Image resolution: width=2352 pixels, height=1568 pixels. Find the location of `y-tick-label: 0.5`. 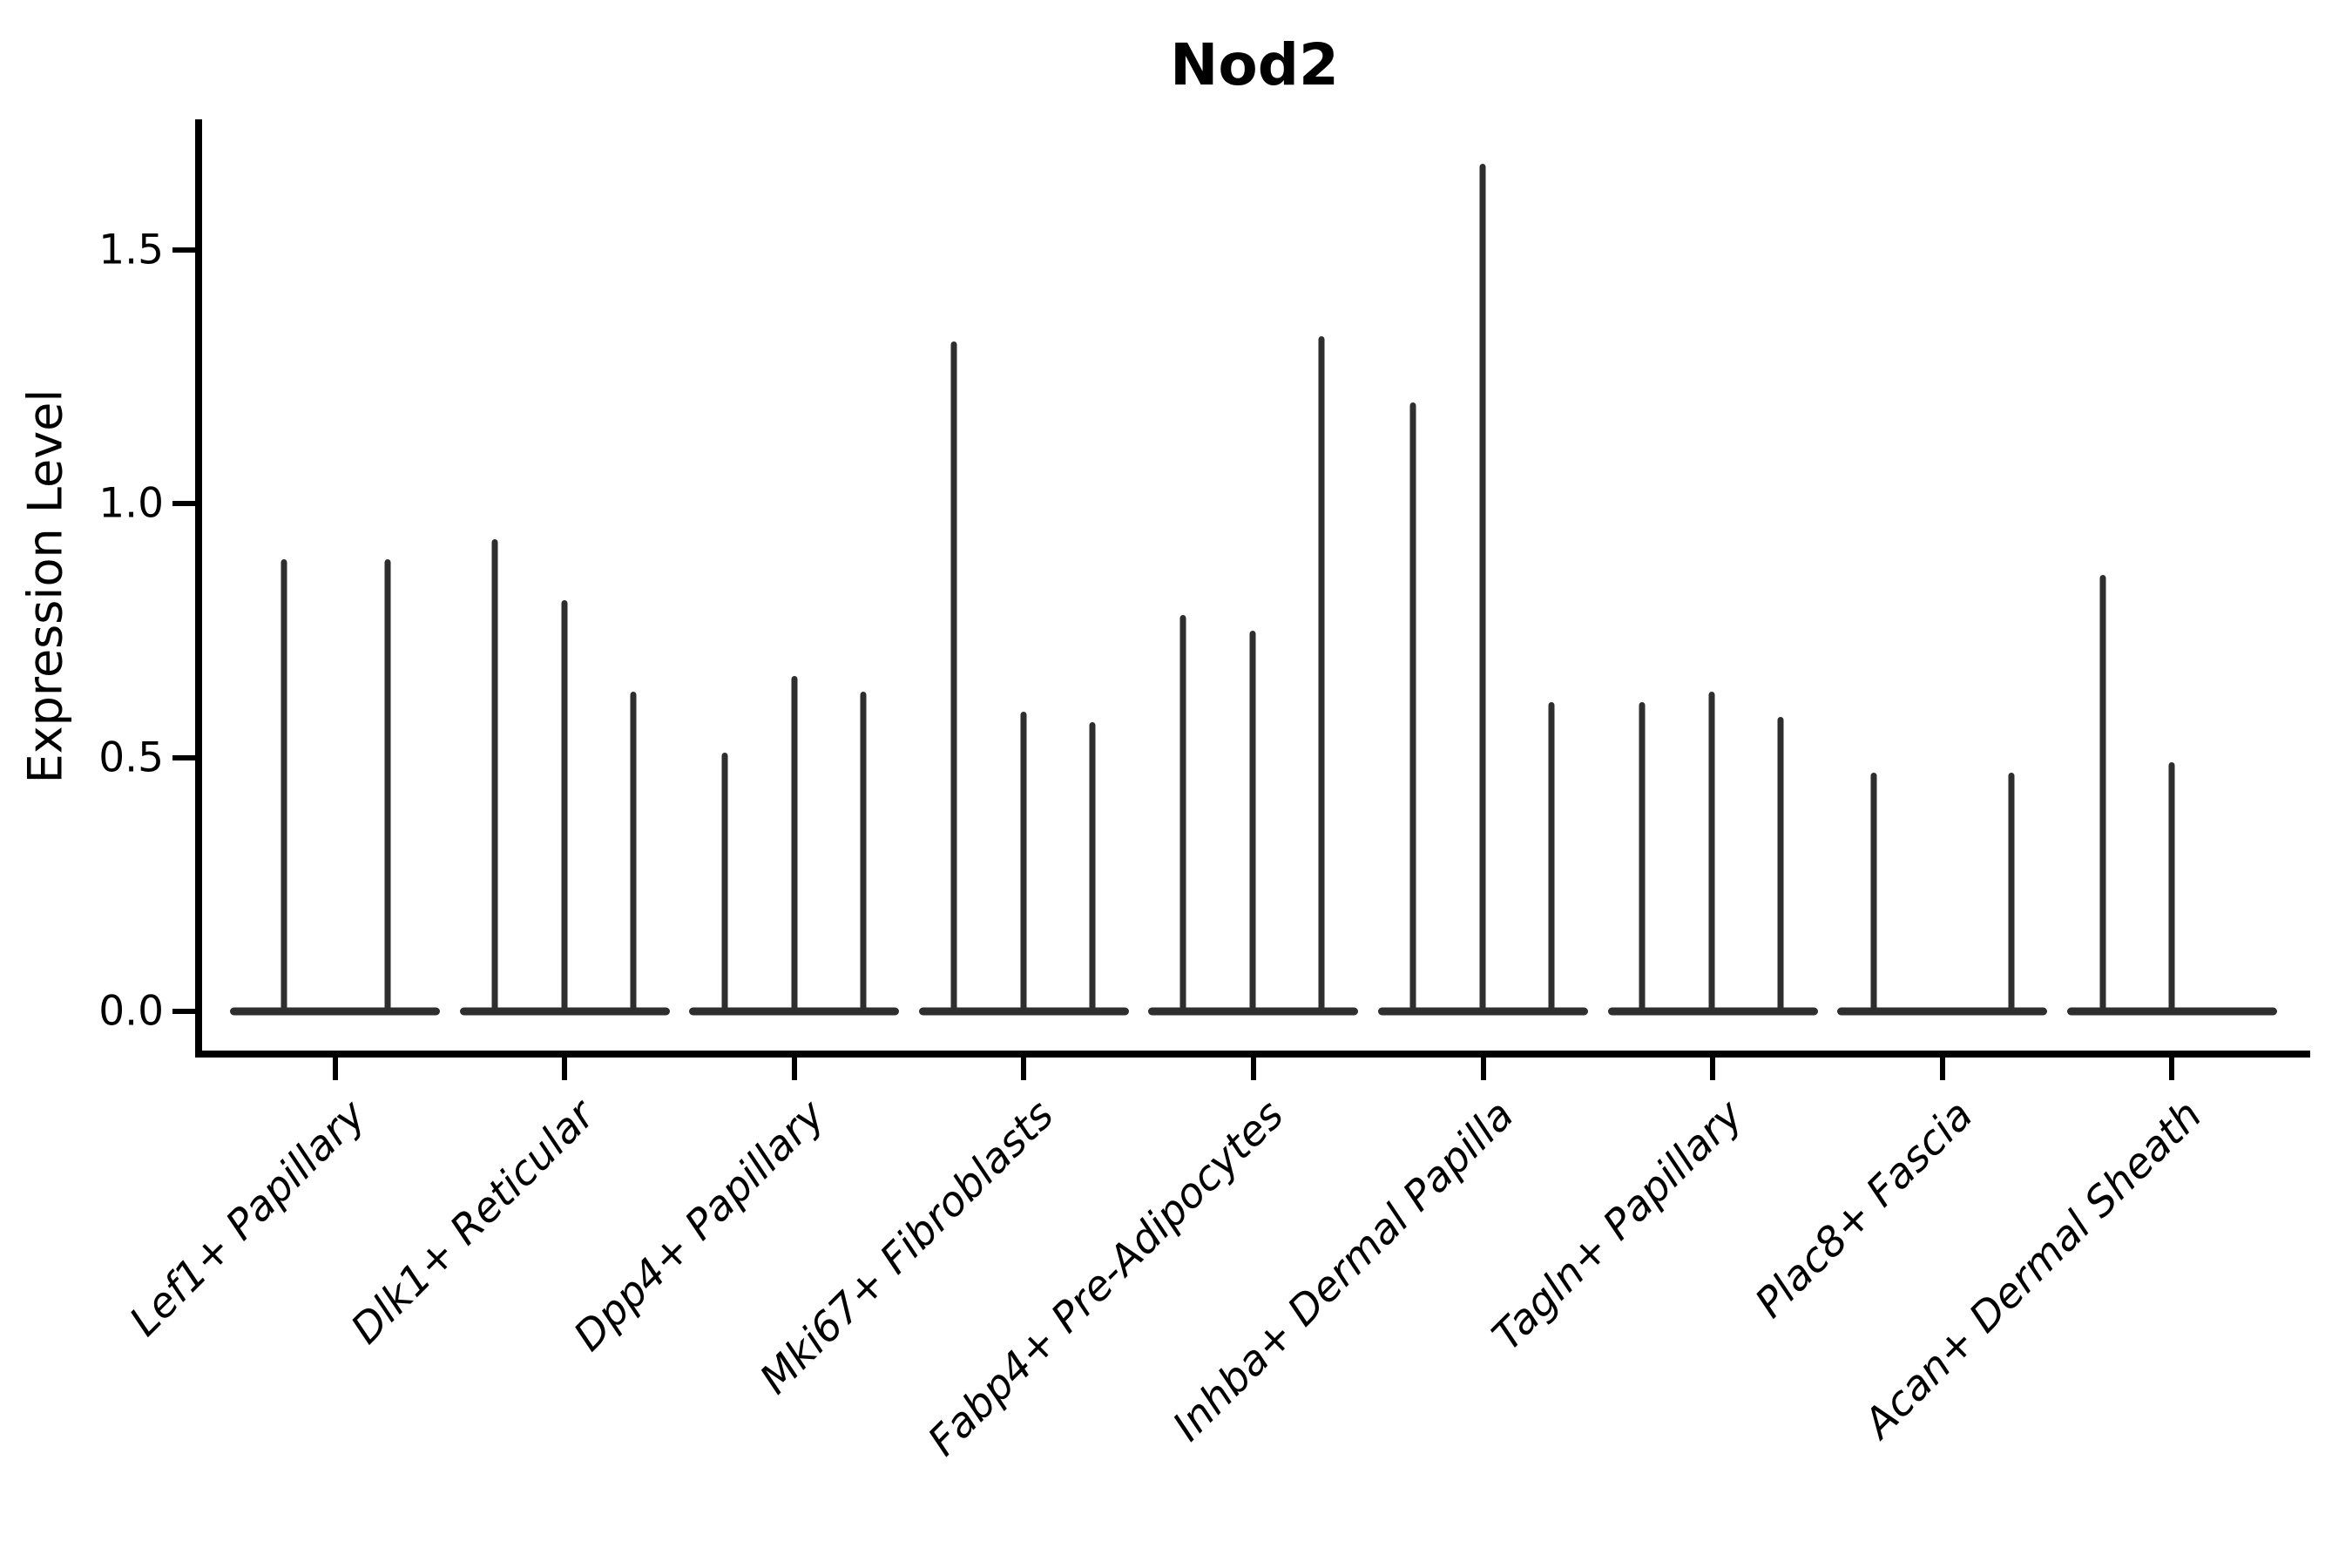

y-tick-label: 0.5 is located at coordinates (131, 757).